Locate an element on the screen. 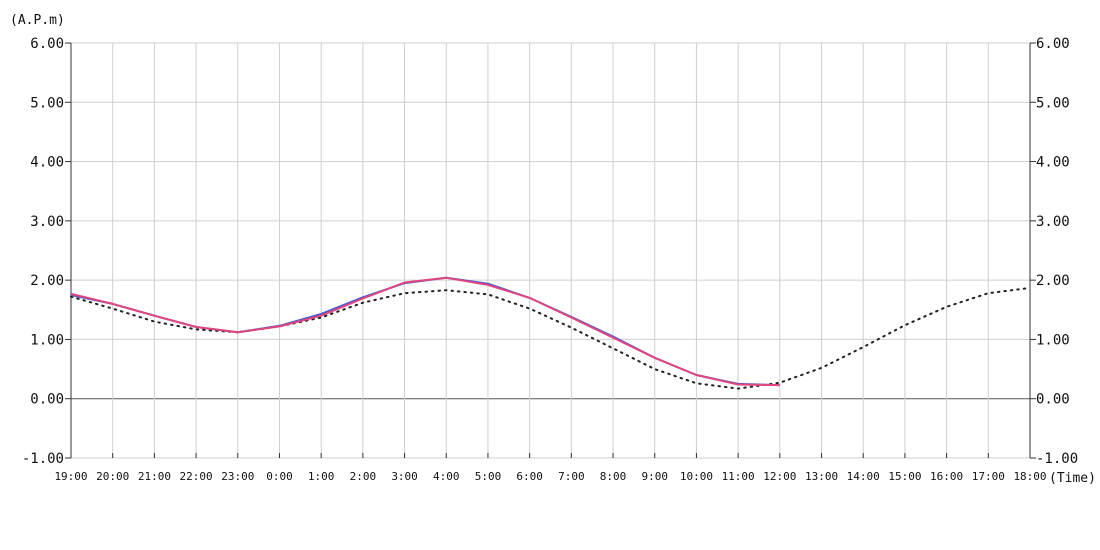 This screenshot has width=1100, height=550. y-tick-label-left: 5.00 is located at coordinates (47, 103).